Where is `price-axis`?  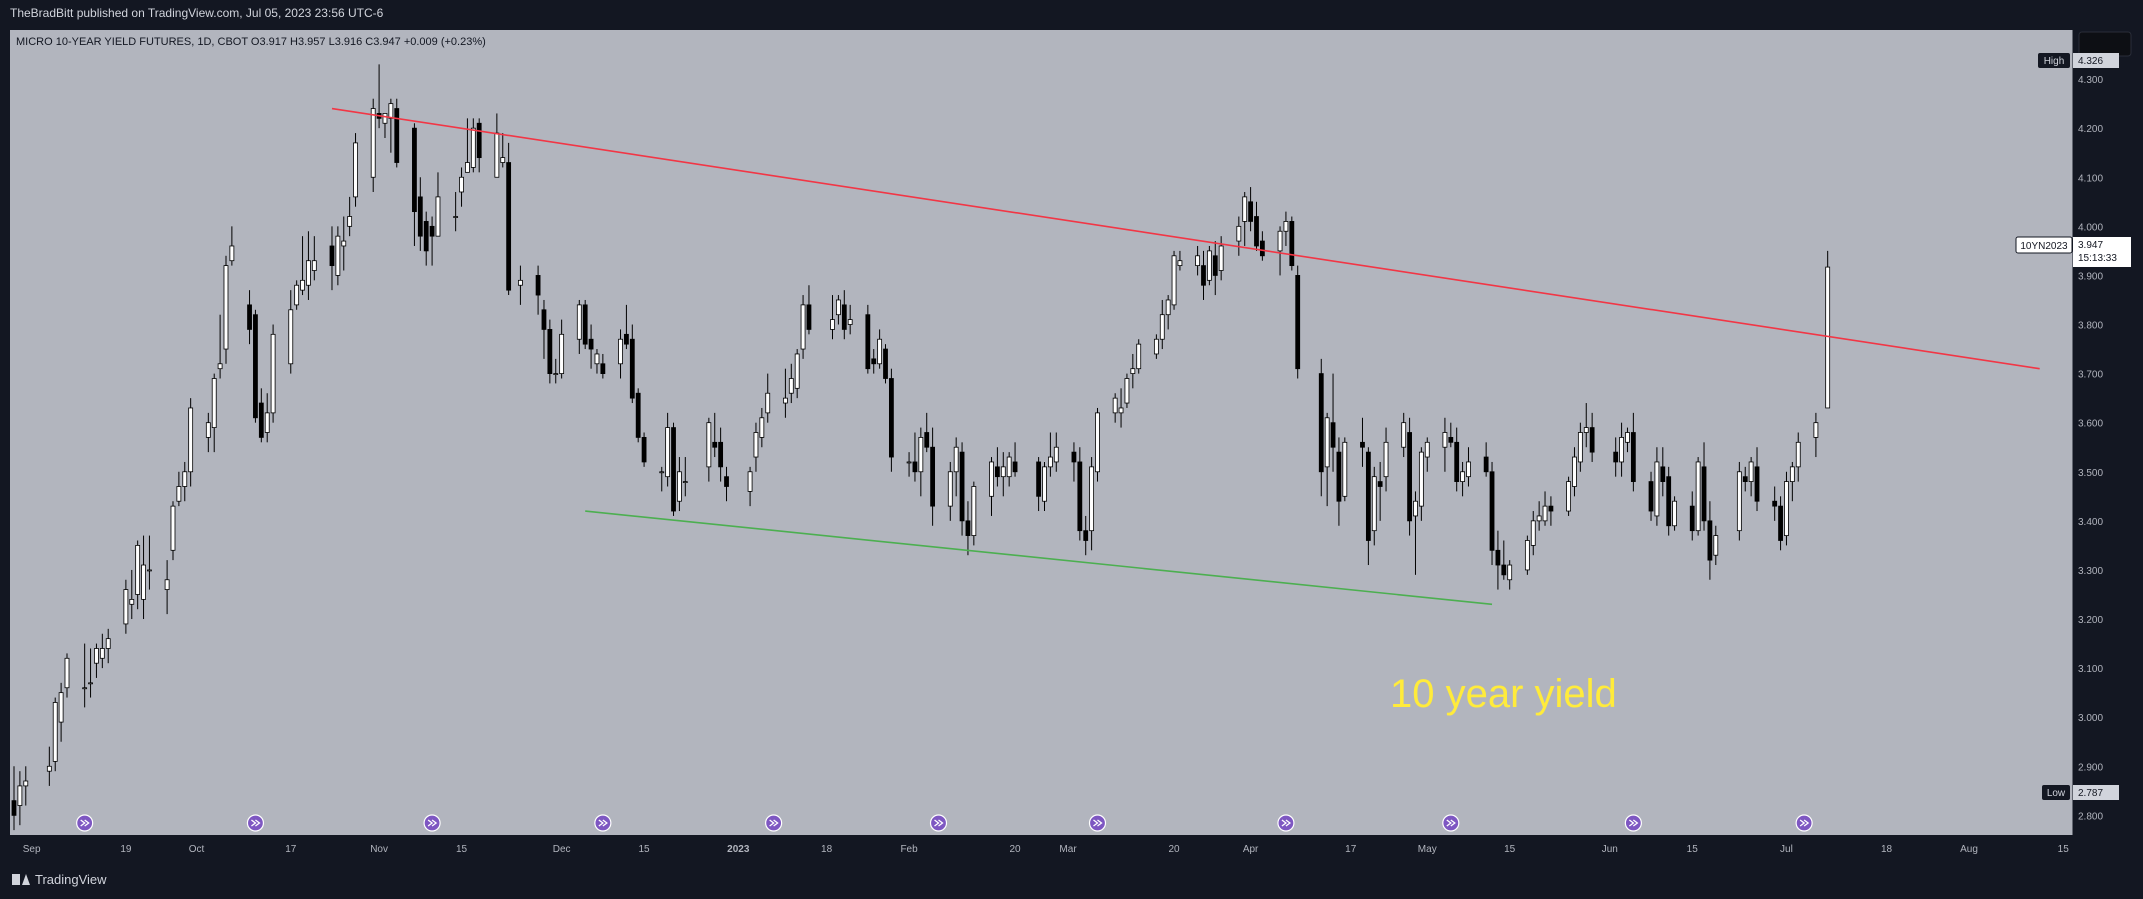 price-axis is located at coordinates (2108, 445).